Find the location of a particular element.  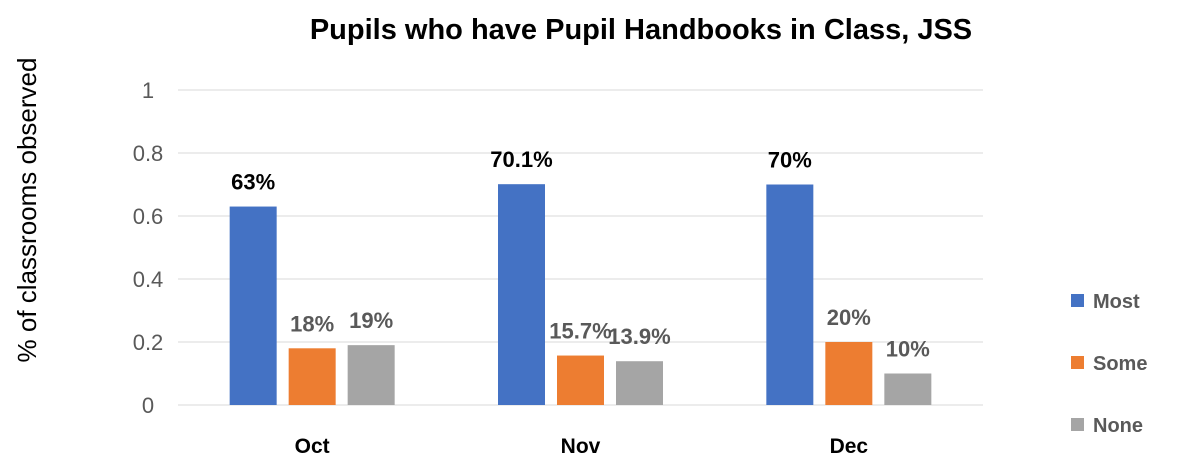

bar-most-oct is located at coordinates (253, 305).